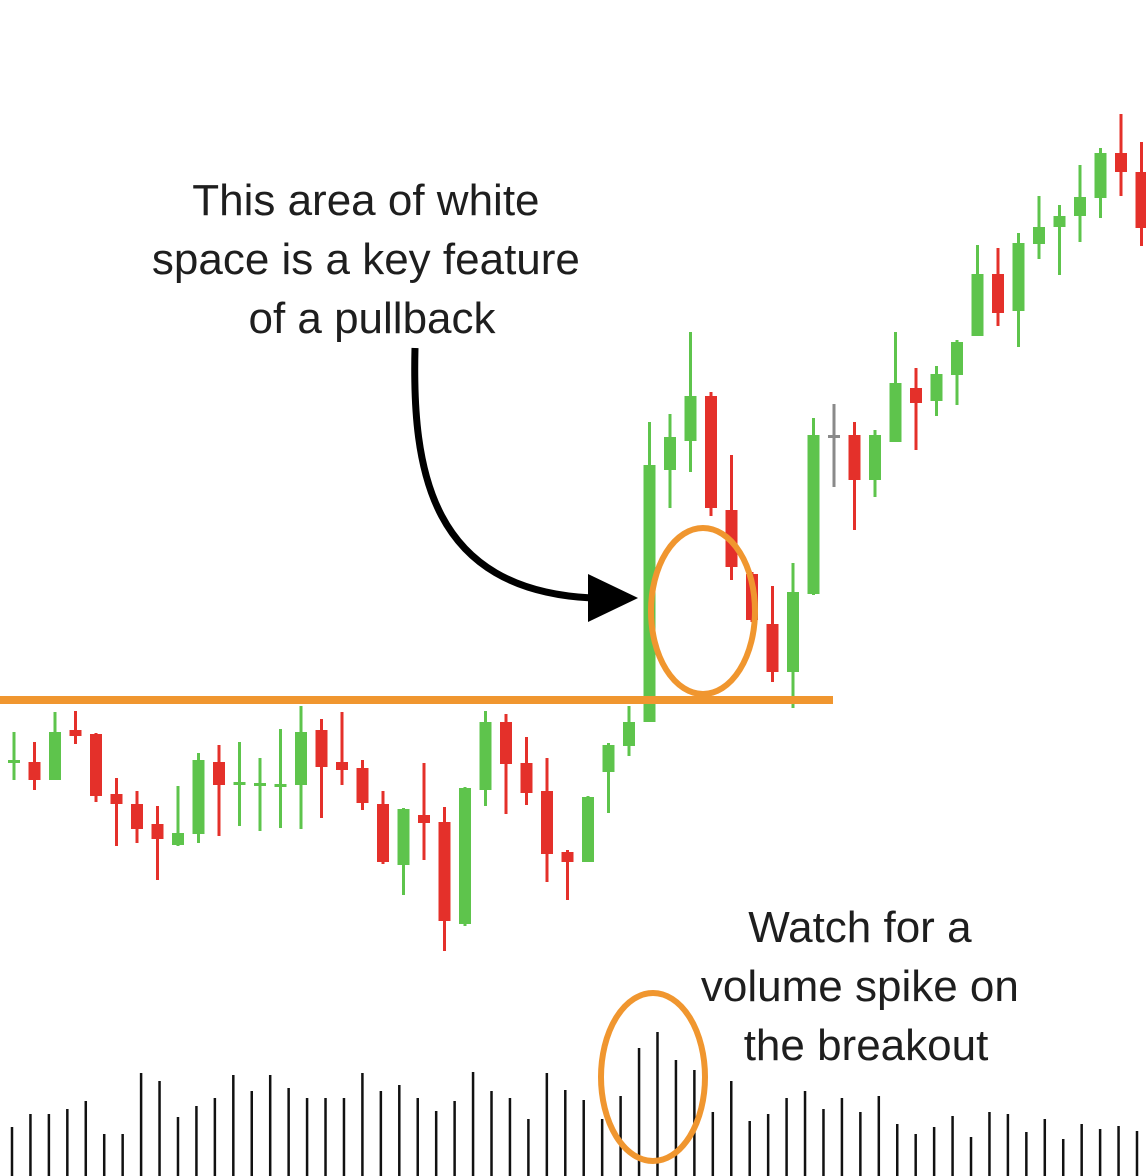 This screenshot has width=1146, height=1176. What do you see at coordinates (574, 1104) in the screenshot?
I see `volume-layer` at bounding box center [574, 1104].